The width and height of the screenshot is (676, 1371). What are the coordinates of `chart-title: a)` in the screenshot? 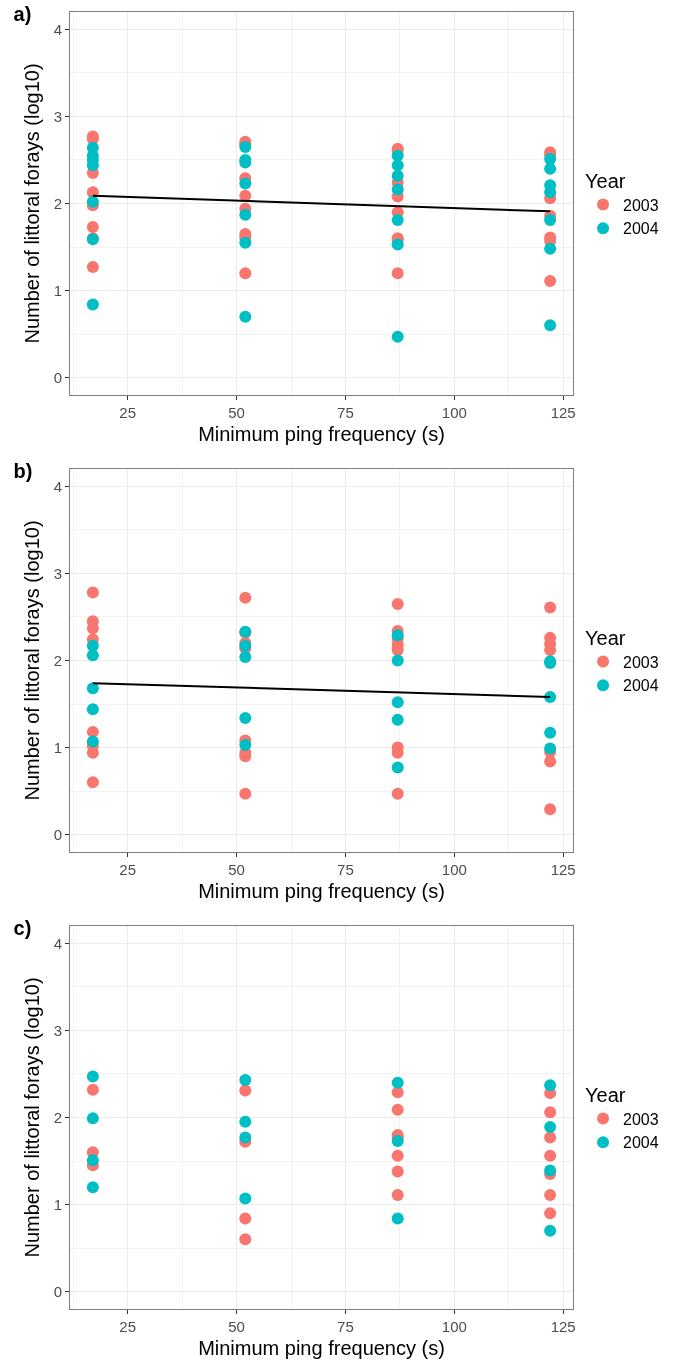 It's located at (22, 13).